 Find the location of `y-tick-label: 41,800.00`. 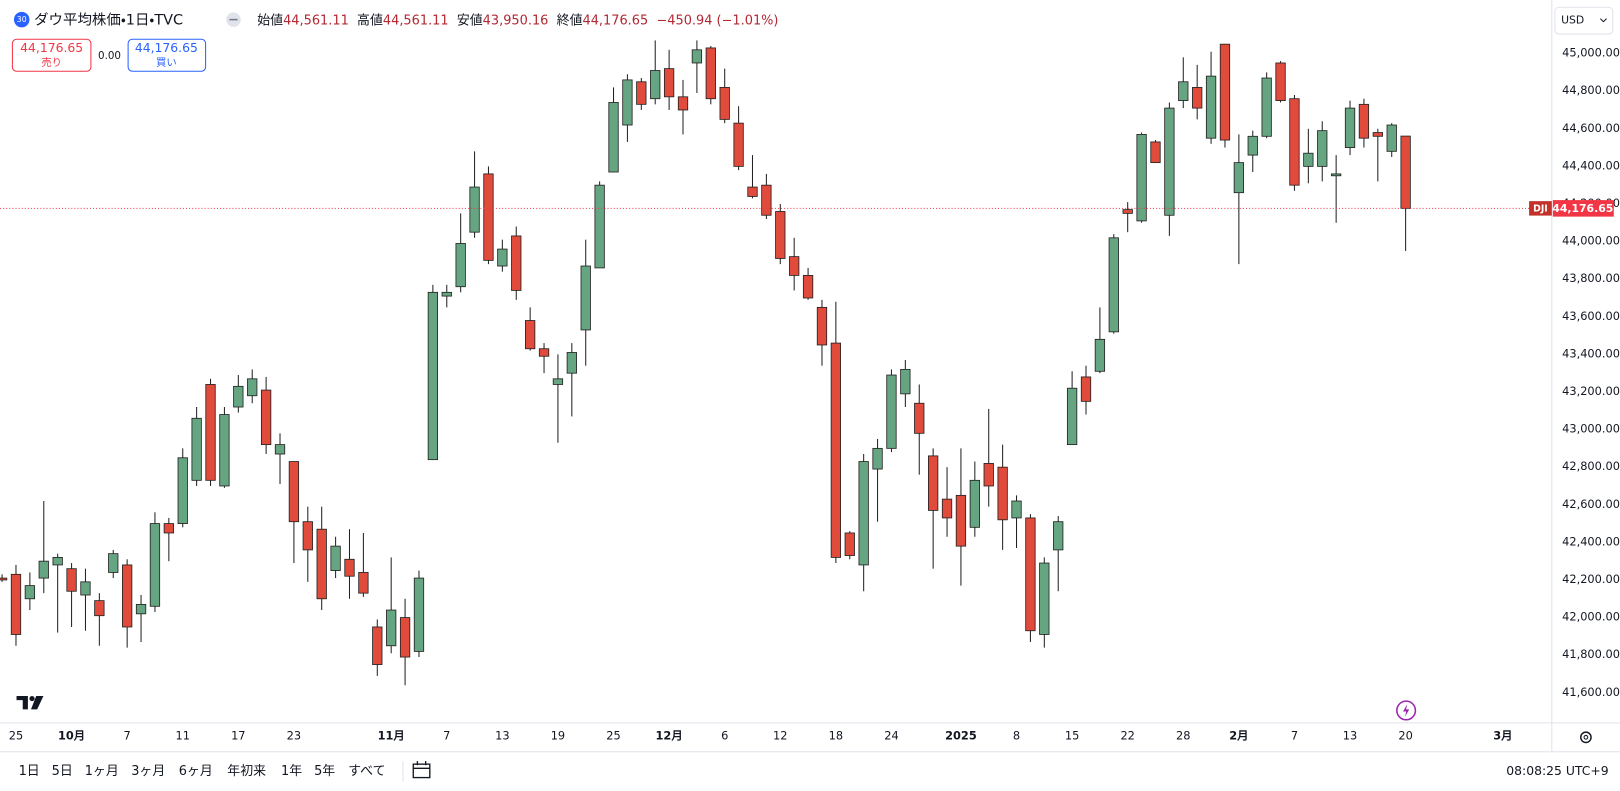

y-tick-label: 41,800.00 is located at coordinates (1591, 654).